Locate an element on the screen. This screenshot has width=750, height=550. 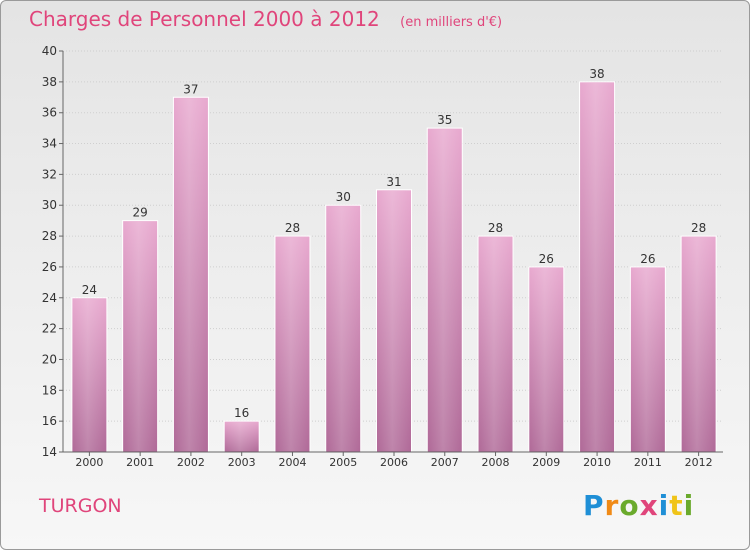
x-tick-label: 2006 is located at coordinates (394, 462).